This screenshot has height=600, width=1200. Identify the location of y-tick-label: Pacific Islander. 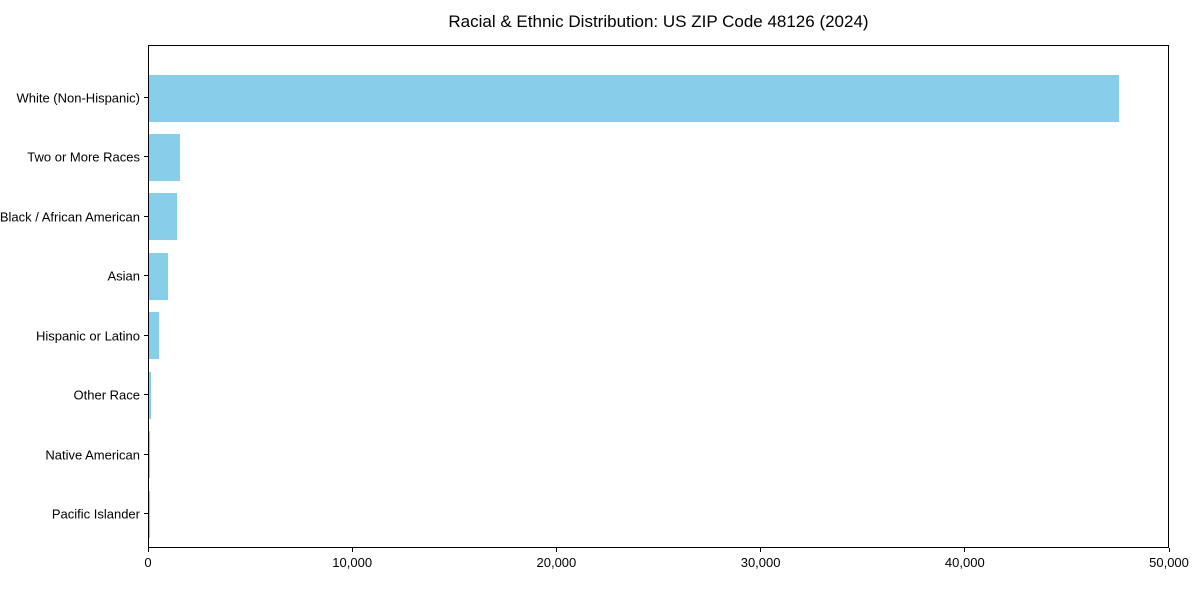
(95, 514).